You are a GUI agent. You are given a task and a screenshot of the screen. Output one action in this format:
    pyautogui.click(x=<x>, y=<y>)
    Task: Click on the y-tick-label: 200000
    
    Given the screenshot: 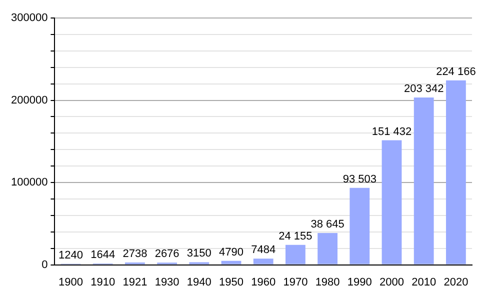 What is the action you would take?
    pyautogui.click(x=29, y=100)
    